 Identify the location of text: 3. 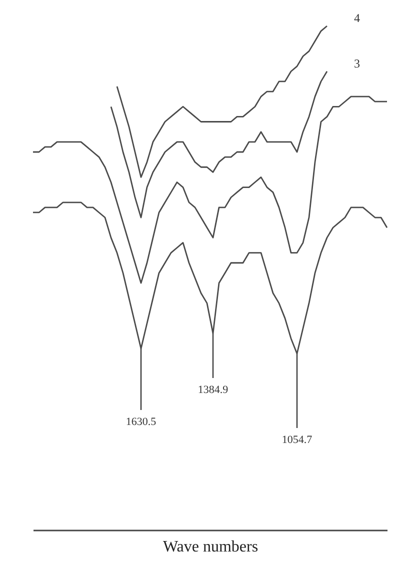
(357, 63).